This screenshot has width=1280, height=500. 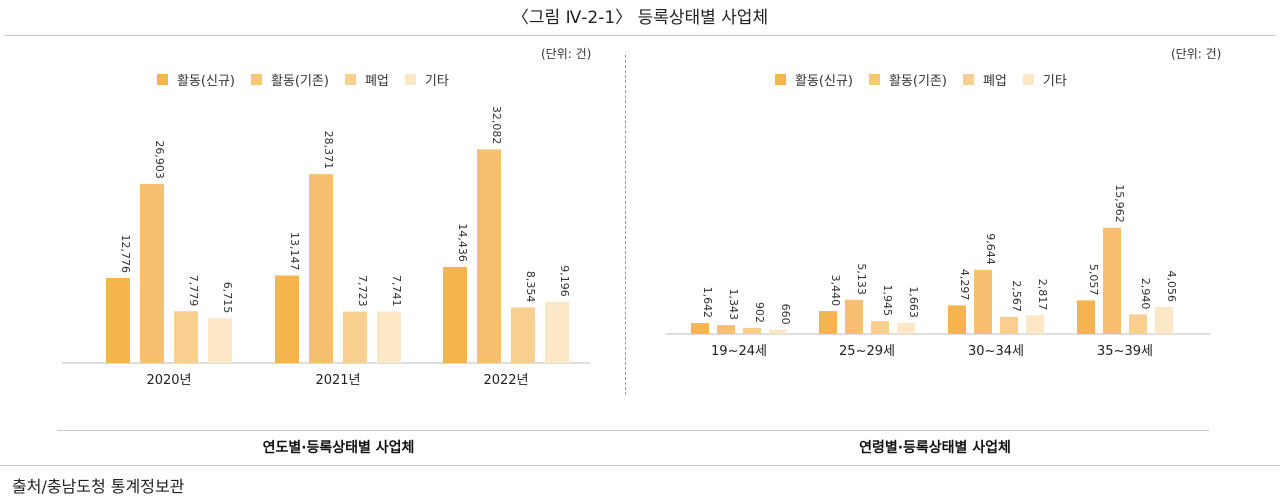 What do you see at coordinates (887, 301) in the screenshot?
I see `data-label: 1,945` at bounding box center [887, 301].